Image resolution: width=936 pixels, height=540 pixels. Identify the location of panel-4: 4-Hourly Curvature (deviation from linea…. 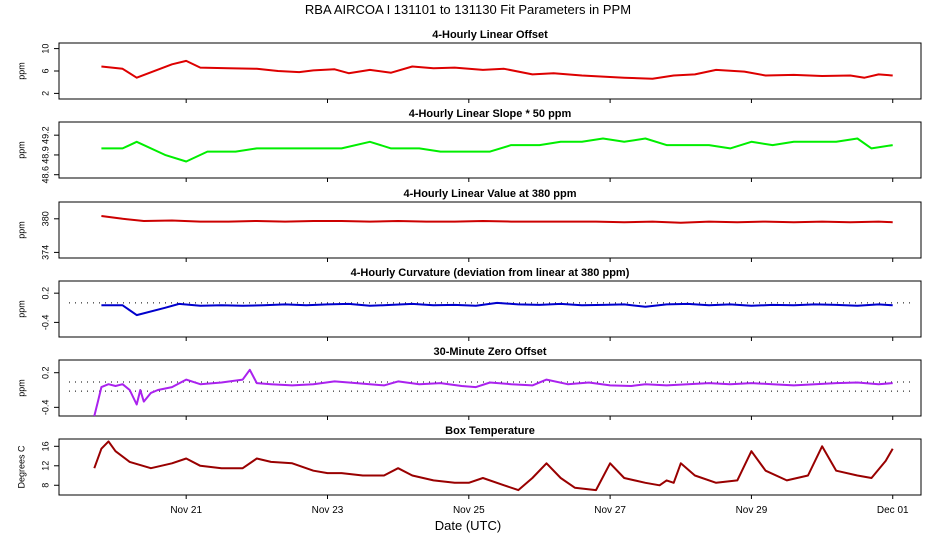
(469, 304).